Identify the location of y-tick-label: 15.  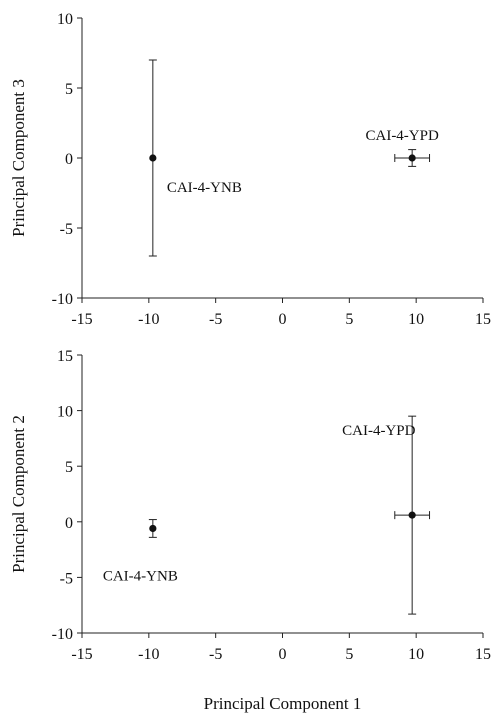
(65, 356).